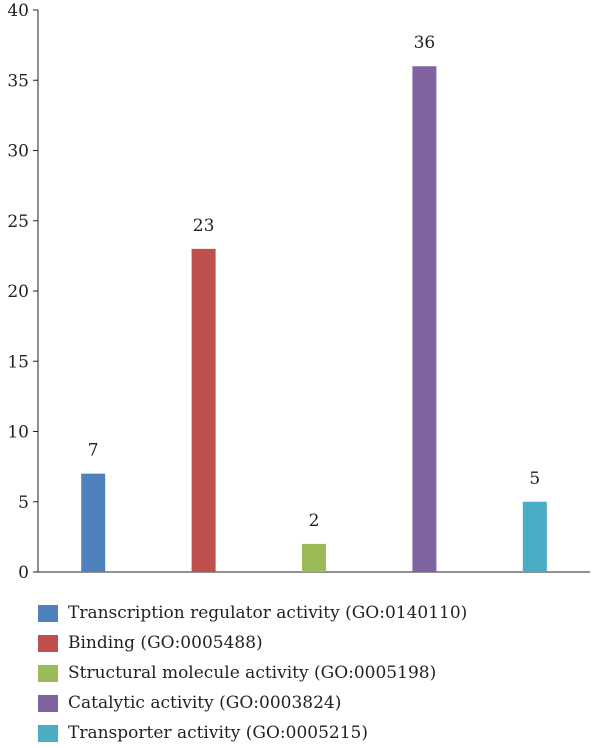 The width and height of the screenshot is (600, 748). Describe the element at coordinates (205, 703) in the screenshot. I see `legend-label: Catalytic activity (GO:0003824)` at that location.